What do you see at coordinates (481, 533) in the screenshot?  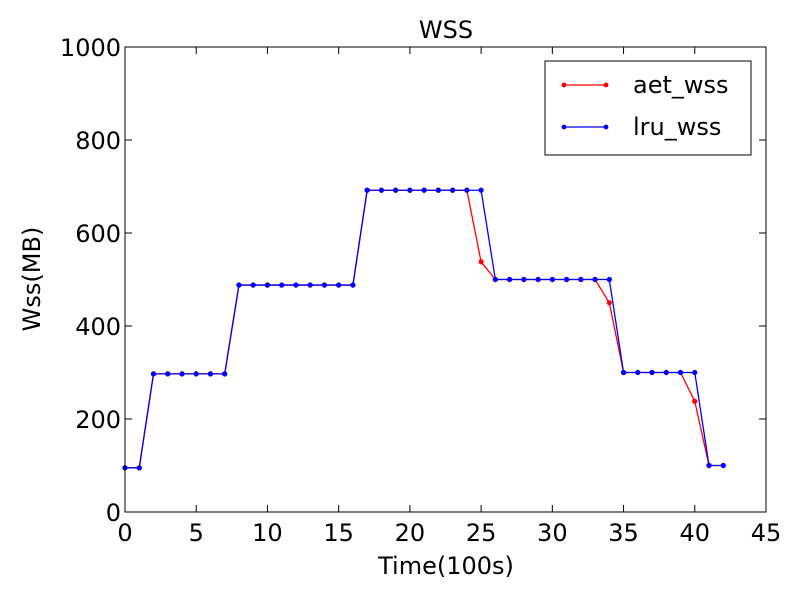 I see `x-tick-label: 25` at bounding box center [481, 533].